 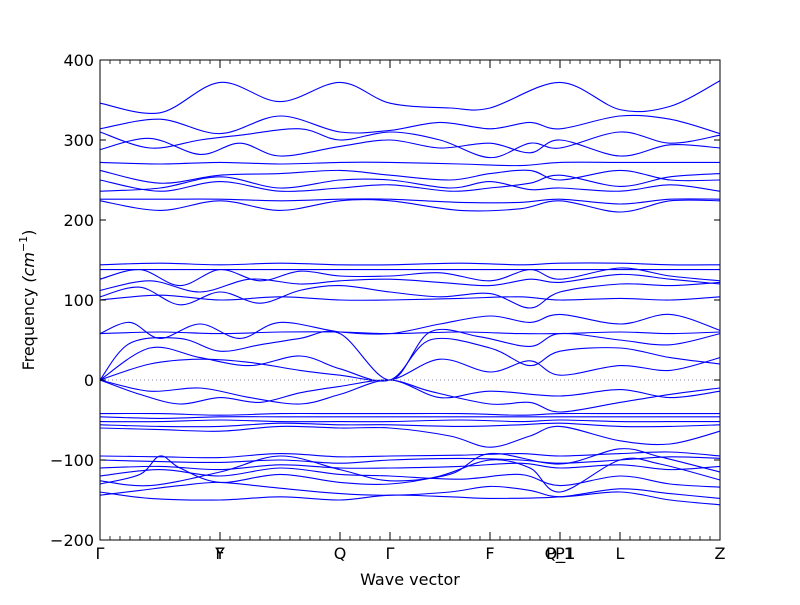 I want to click on x-tick-label-overlay: F, so click(x=219, y=553).